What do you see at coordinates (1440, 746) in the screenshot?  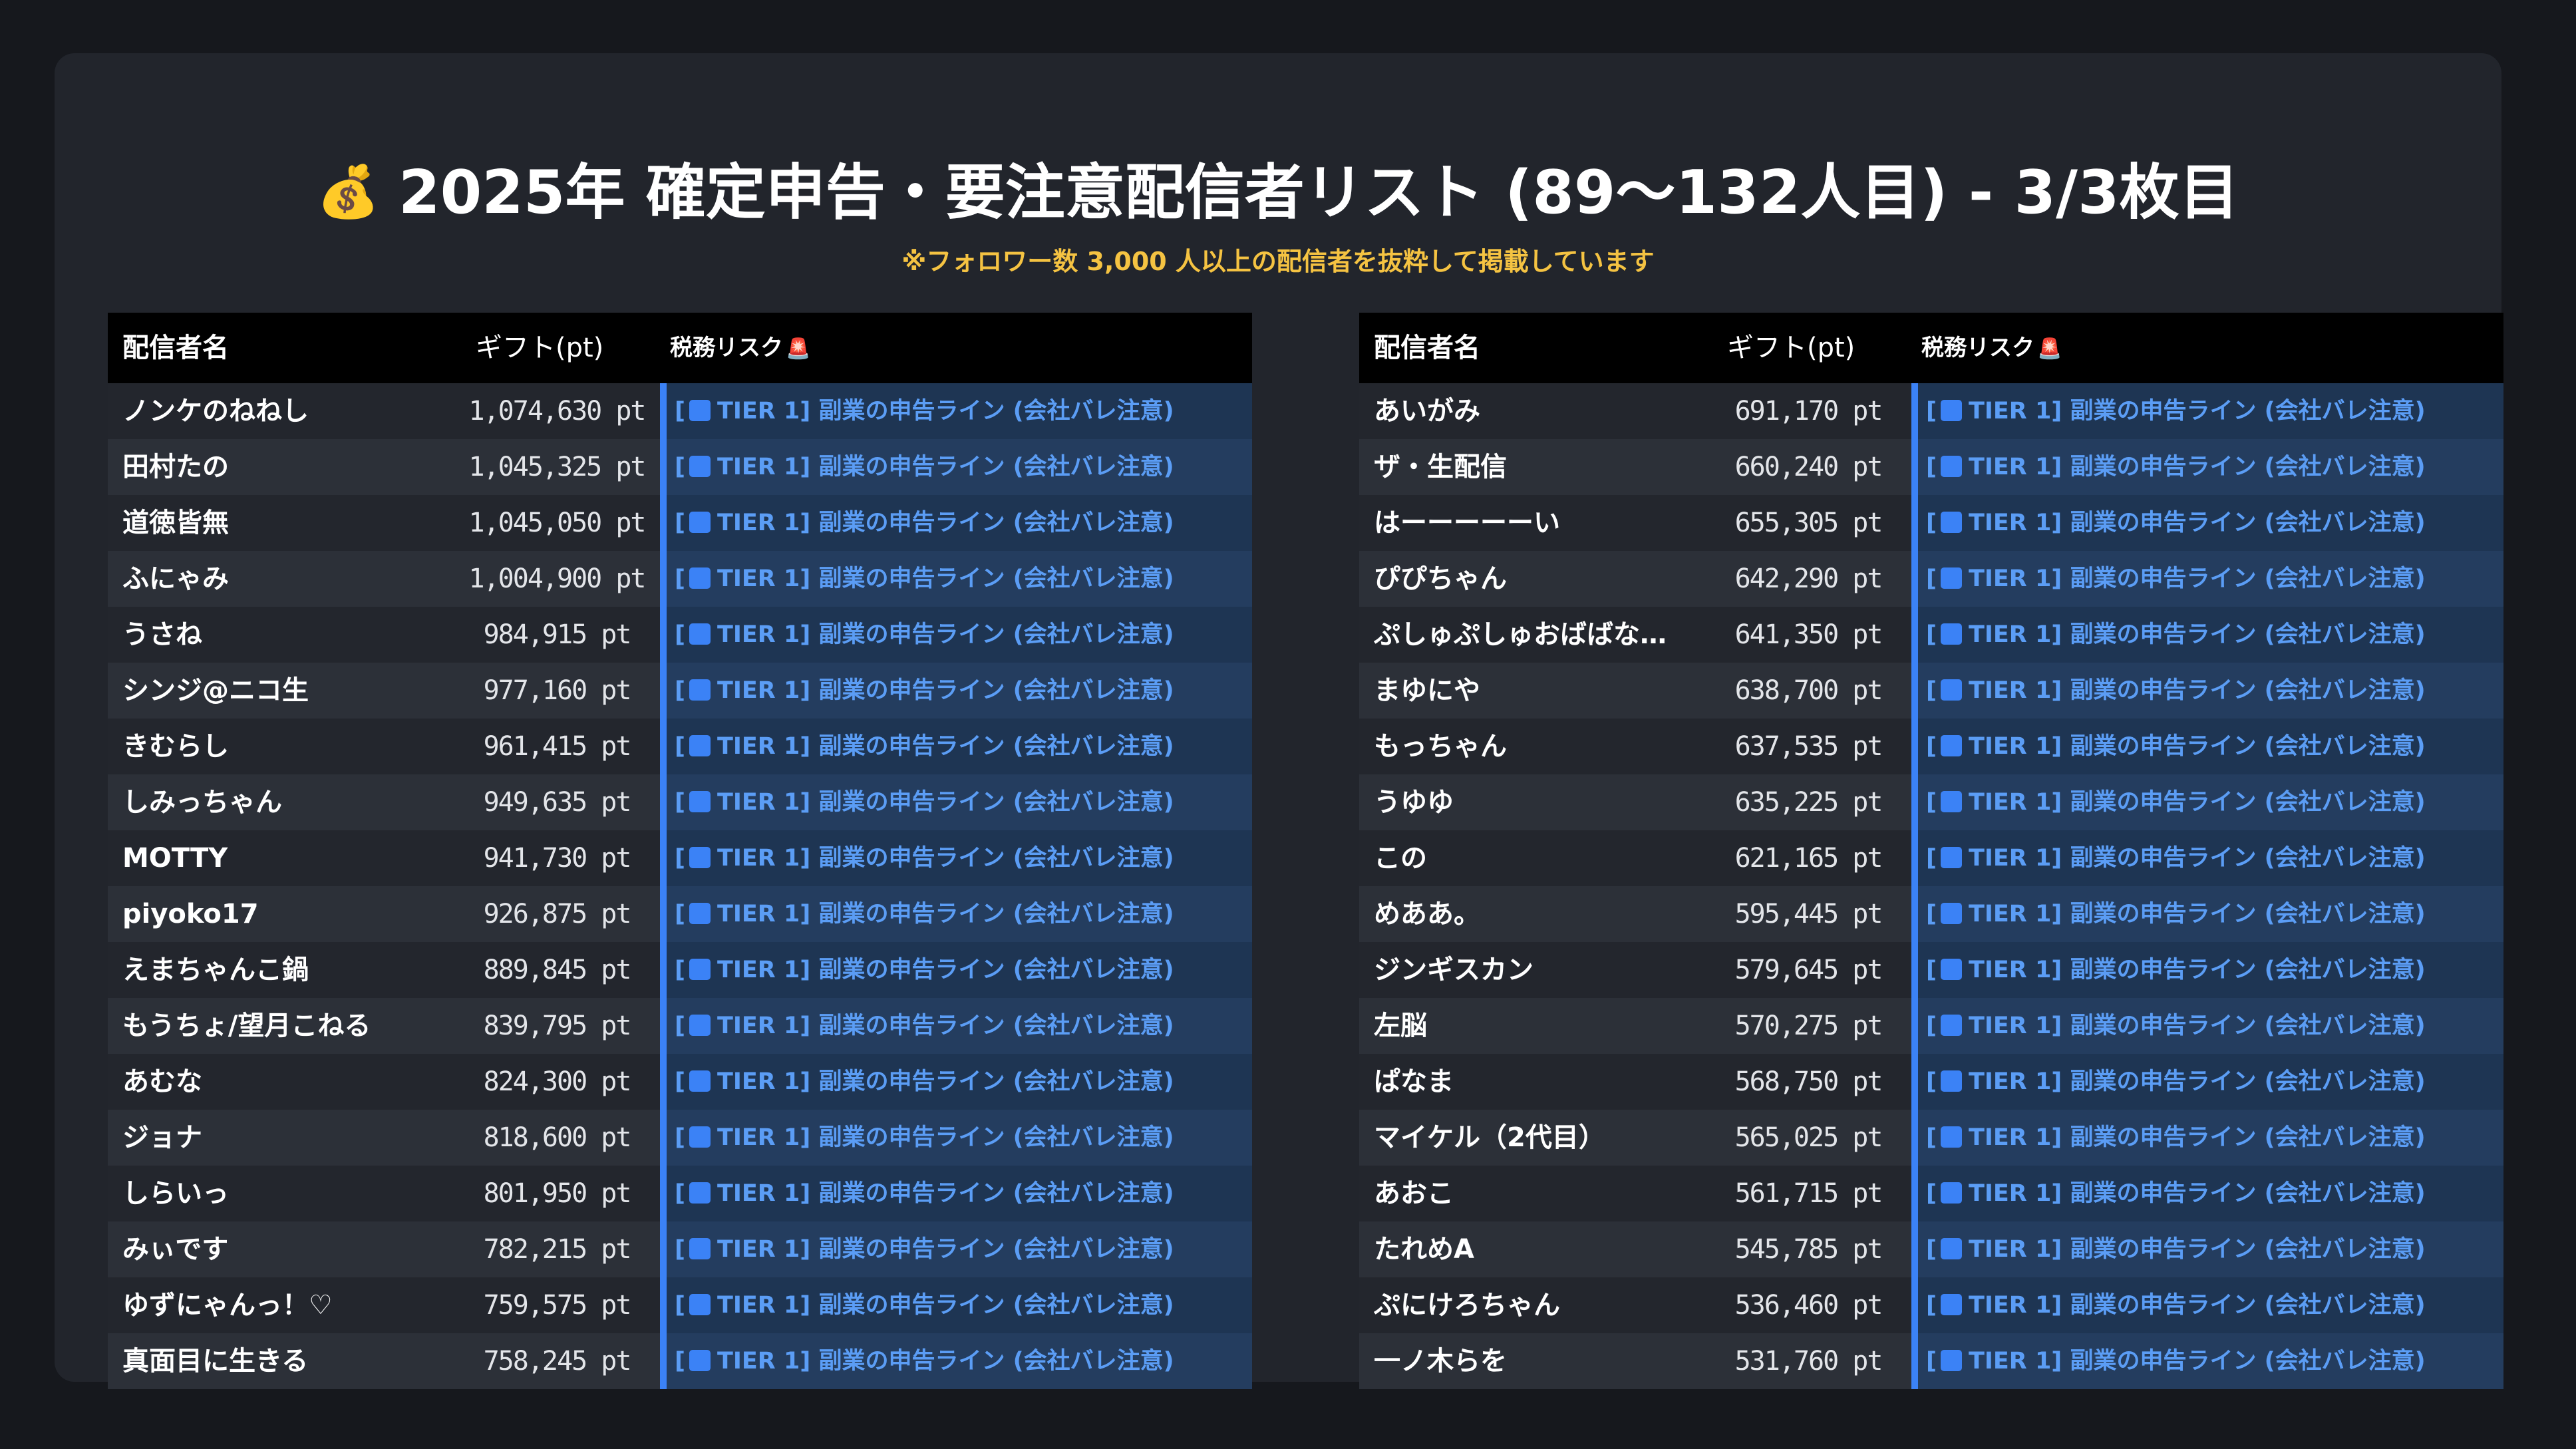 I see `streamer-name: もっちゃん` at bounding box center [1440, 746].